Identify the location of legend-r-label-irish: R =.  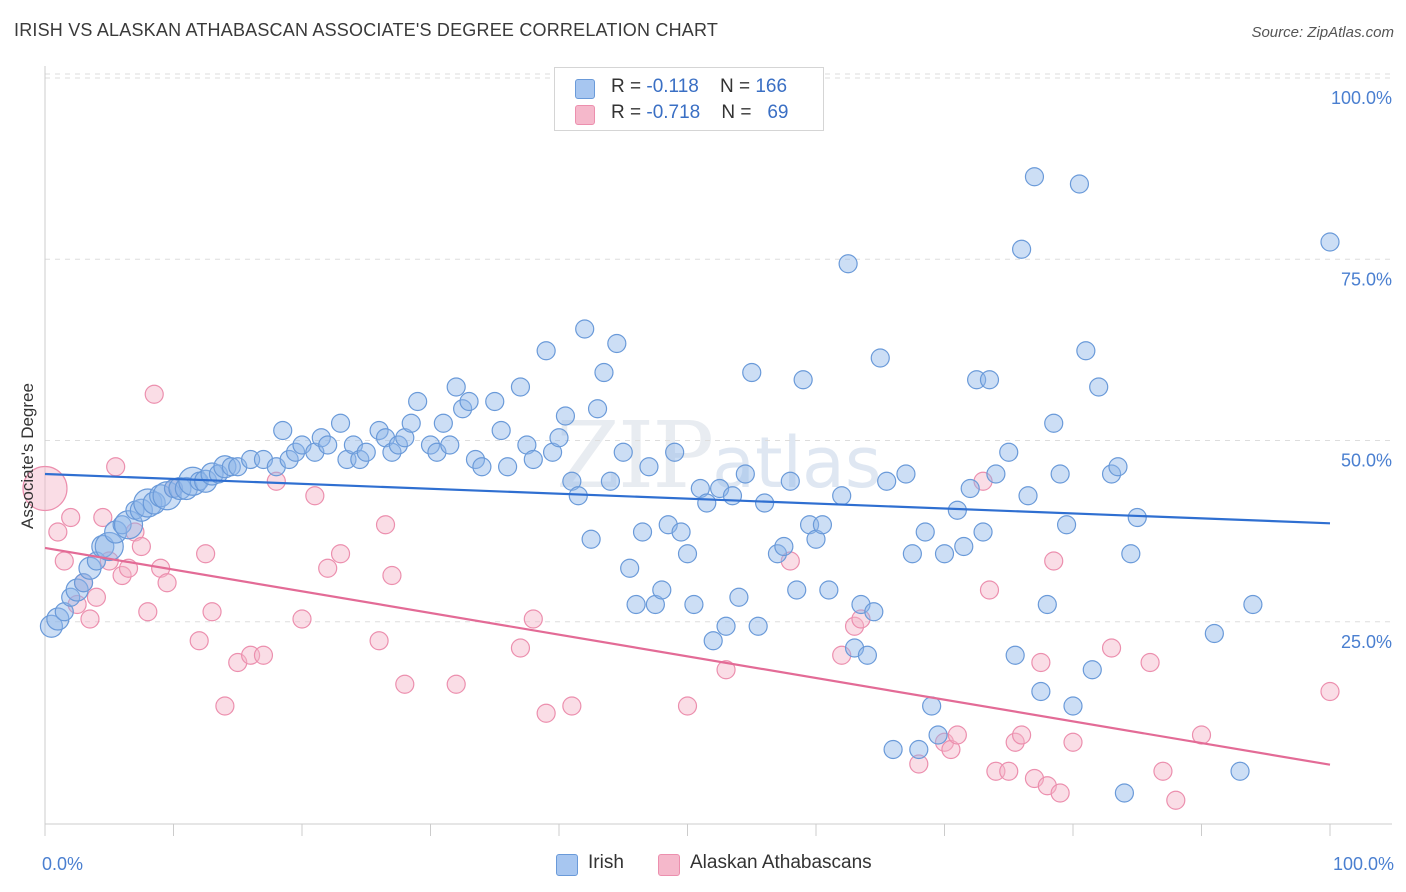
(629, 86).